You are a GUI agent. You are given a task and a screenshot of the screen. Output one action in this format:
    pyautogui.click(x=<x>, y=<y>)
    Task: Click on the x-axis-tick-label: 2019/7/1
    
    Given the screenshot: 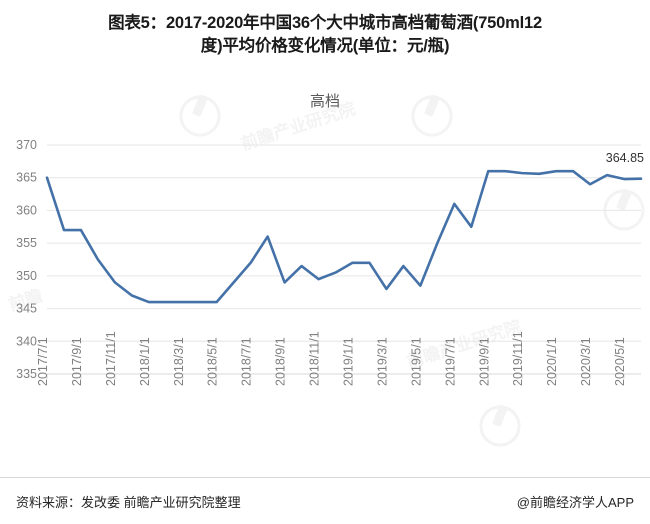 What is the action you would take?
    pyautogui.click(x=450, y=361)
    